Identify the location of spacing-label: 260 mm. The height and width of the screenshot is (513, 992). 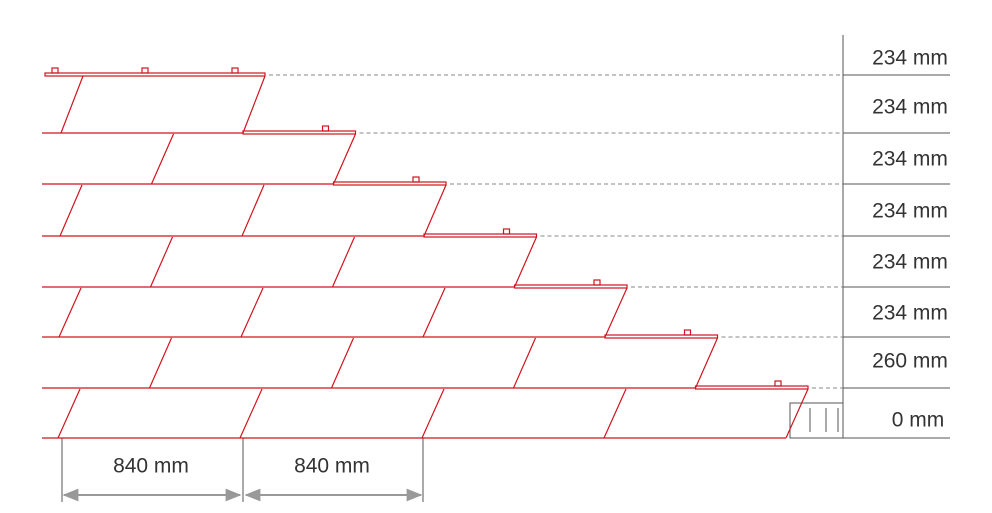
(910, 361).